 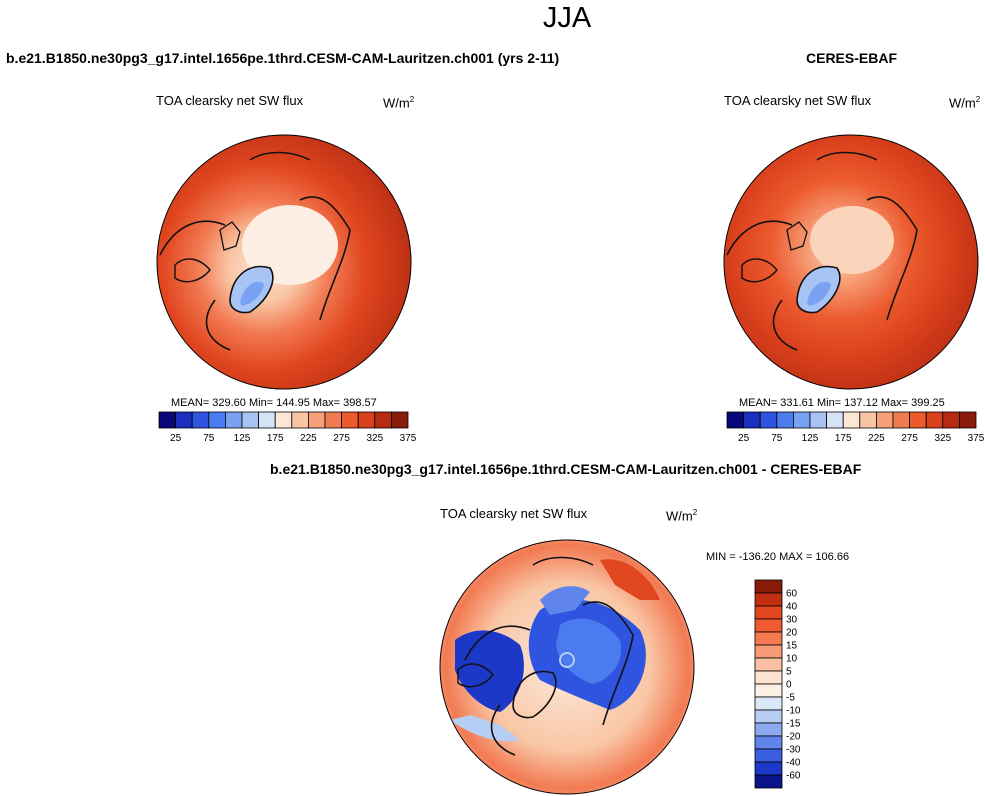 What do you see at coordinates (793, 711) in the screenshot?
I see `colorbar-tick-label: -10` at bounding box center [793, 711].